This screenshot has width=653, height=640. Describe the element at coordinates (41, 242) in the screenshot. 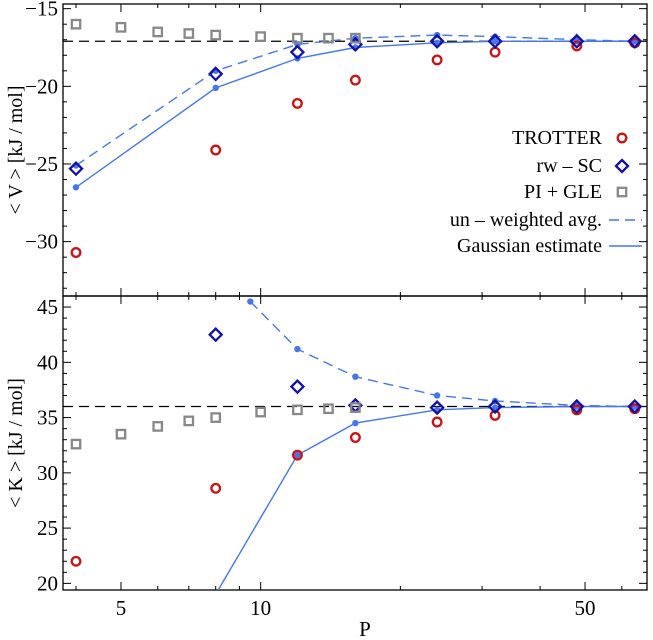

I see `y-tick-label: −30` at that location.